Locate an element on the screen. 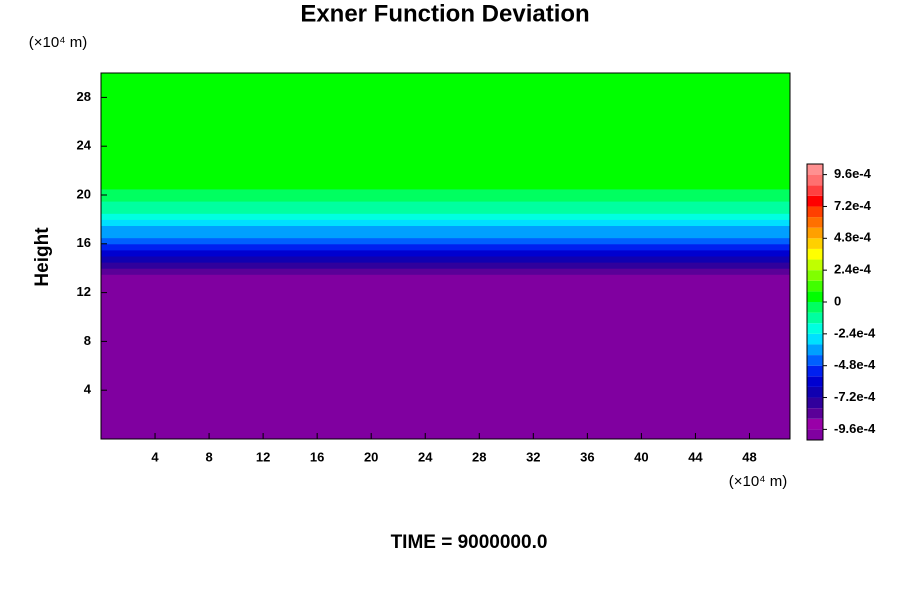  y-tick-label: 8 is located at coordinates (87, 340).